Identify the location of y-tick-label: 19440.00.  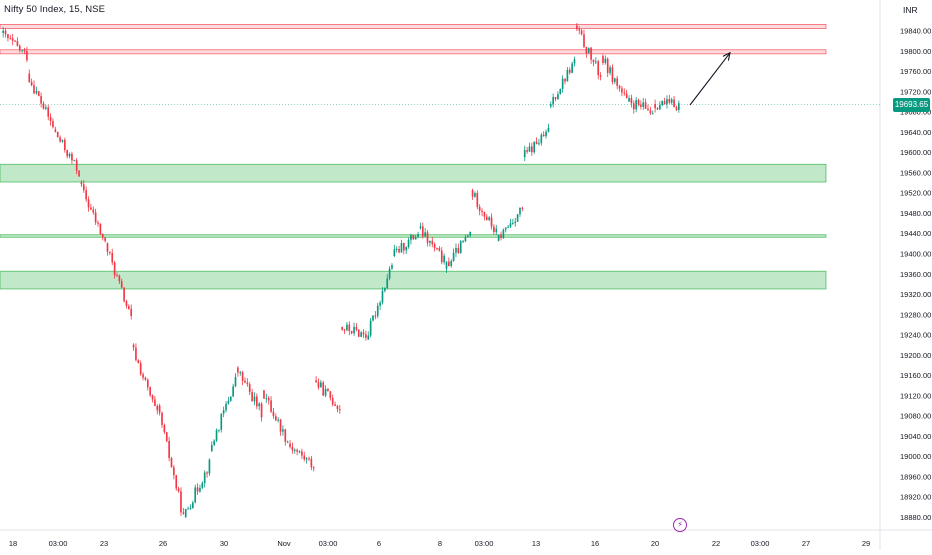
(915, 233).